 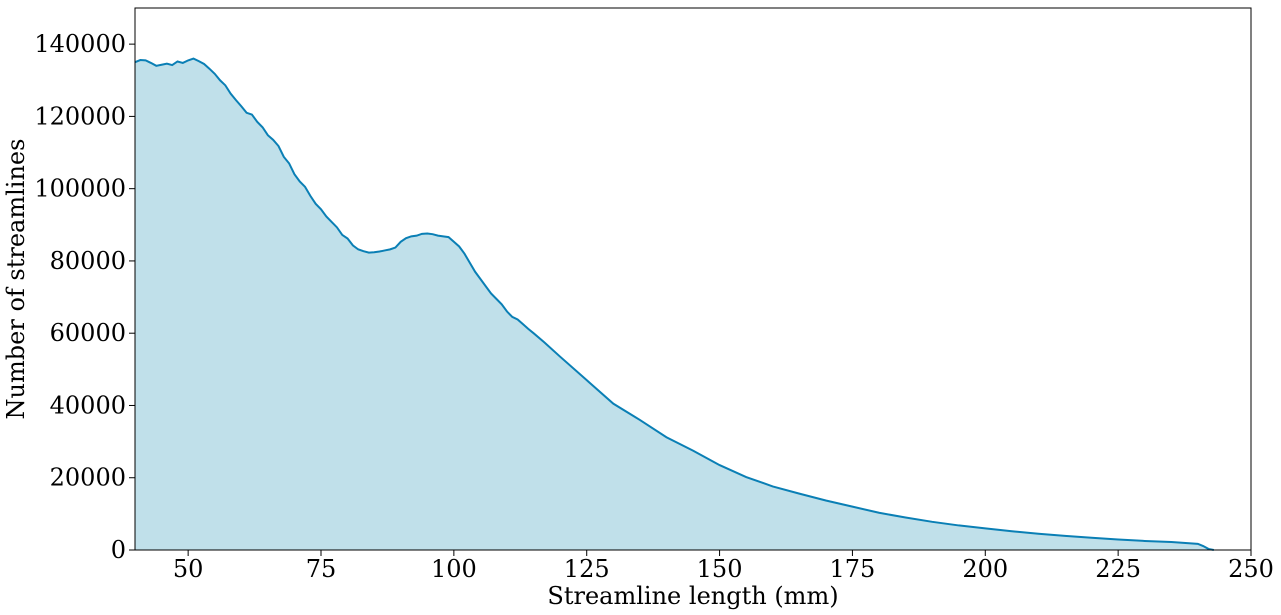 What do you see at coordinates (80, 189) in the screenshot?
I see `y-tick-label: 100000` at bounding box center [80, 189].